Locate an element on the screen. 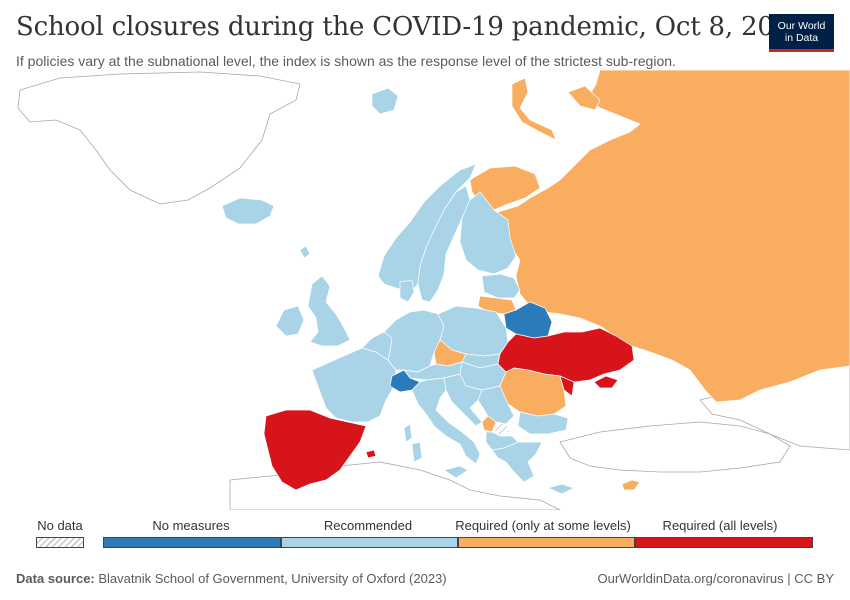 This screenshot has width=850, height=600. italy-shape is located at coordinates (446, 421).